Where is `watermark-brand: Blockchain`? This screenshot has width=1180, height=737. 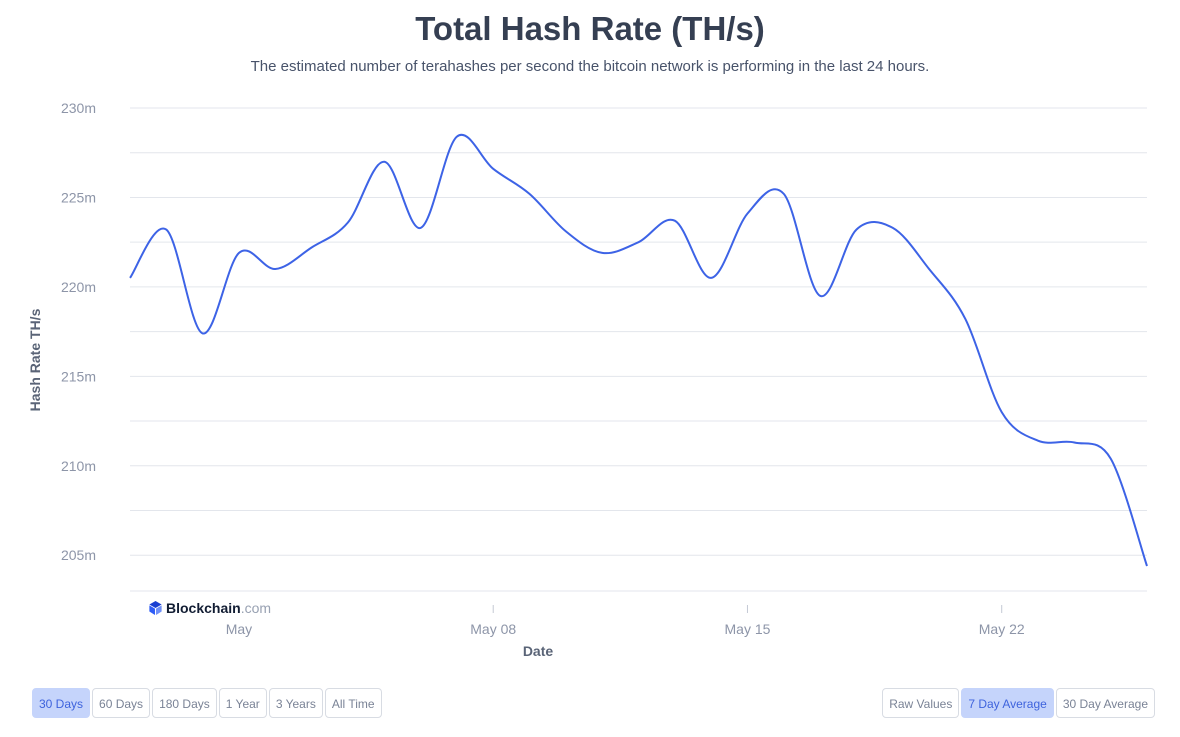
watermark-brand: Blockchain is located at coordinates (203, 608).